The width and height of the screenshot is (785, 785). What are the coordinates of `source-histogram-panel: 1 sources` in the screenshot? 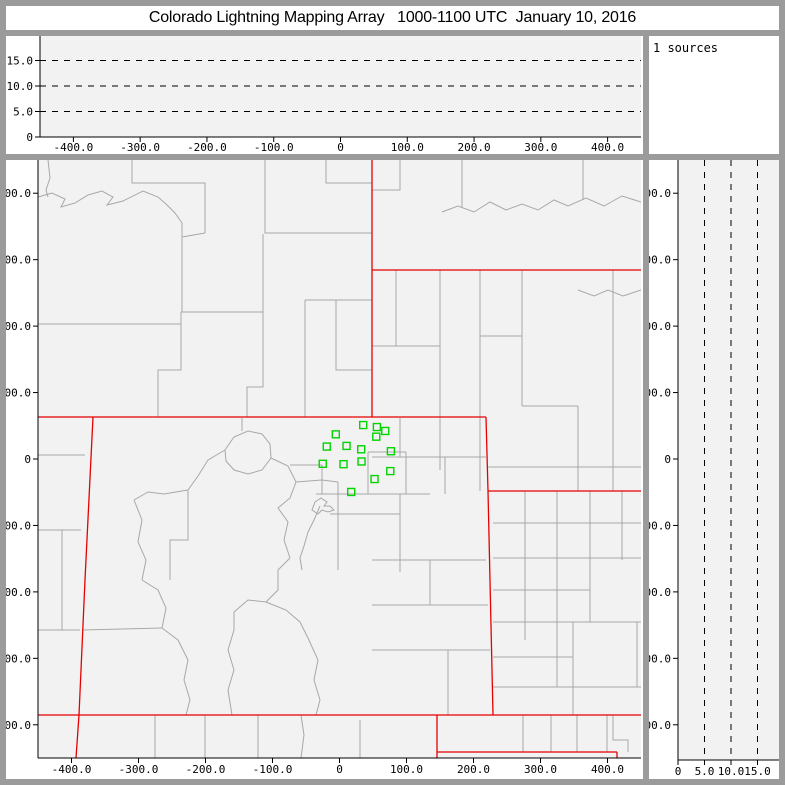 It's located at (714, 95).